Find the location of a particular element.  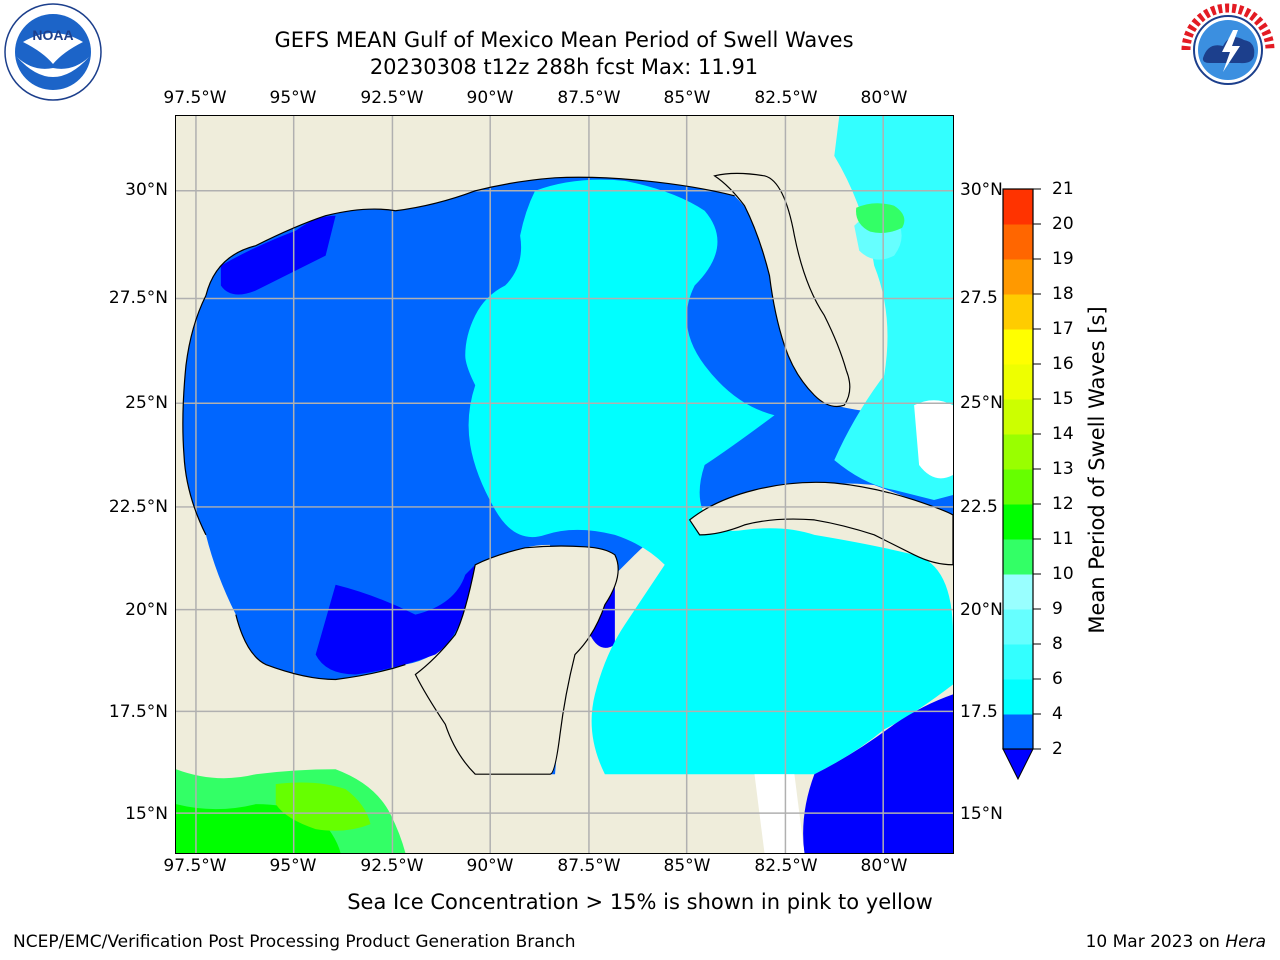

lon-label-top: 87.5°W is located at coordinates (589, 98).